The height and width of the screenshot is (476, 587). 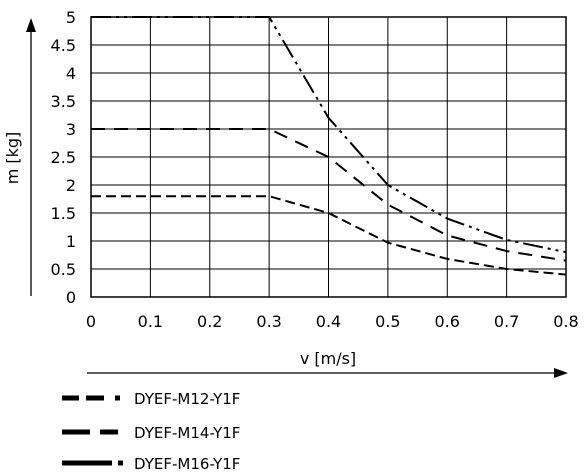 What do you see at coordinates (565, 321) in the screenshot?
I see `x-tick-label: 0.8` at bounding box center [565, 321].